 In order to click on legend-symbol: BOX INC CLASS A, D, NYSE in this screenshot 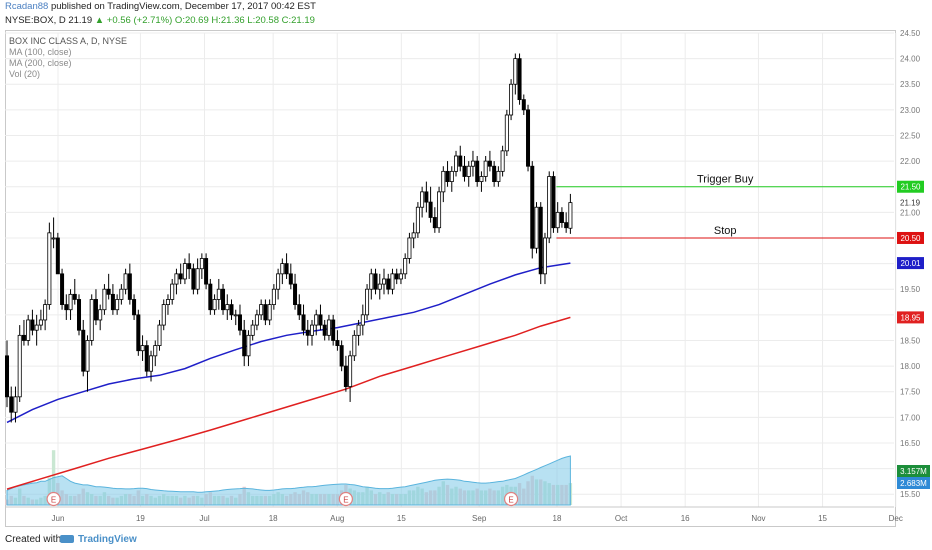, I will do `click(68, 41)`.